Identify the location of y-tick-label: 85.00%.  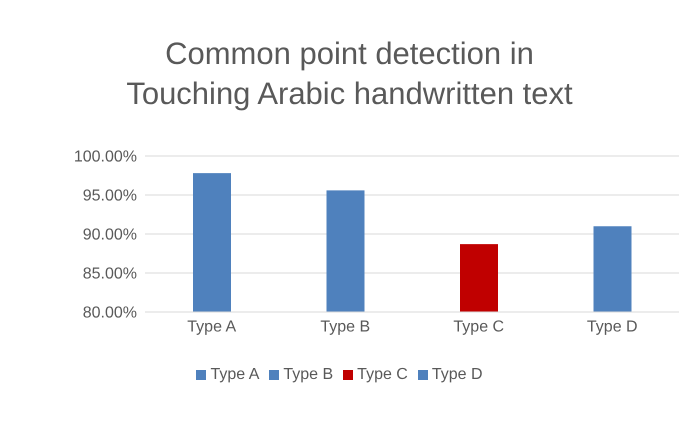
(109, 274).